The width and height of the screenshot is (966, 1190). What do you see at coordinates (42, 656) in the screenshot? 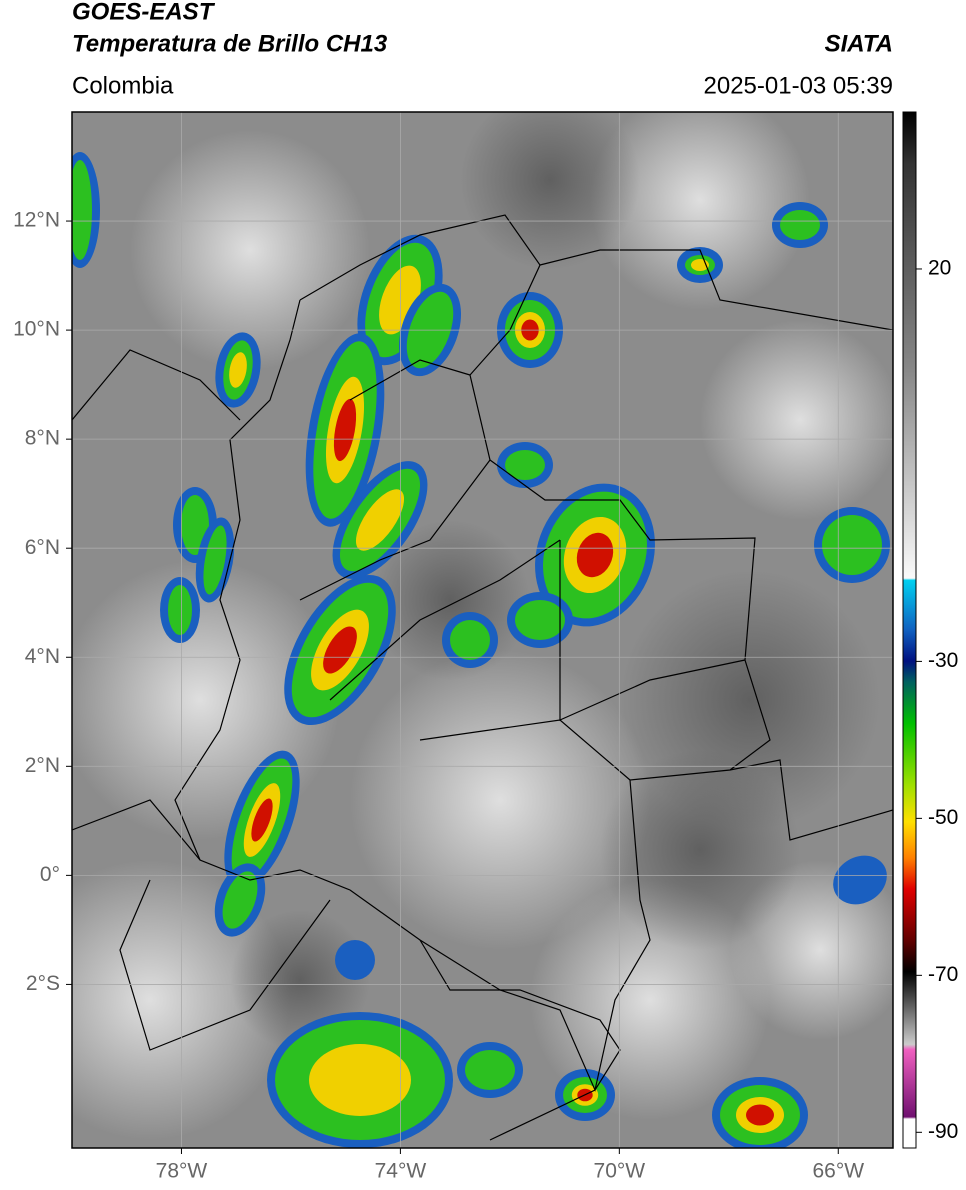
I see `y-tick-label: 4°N` at bounding box center [42, 656].